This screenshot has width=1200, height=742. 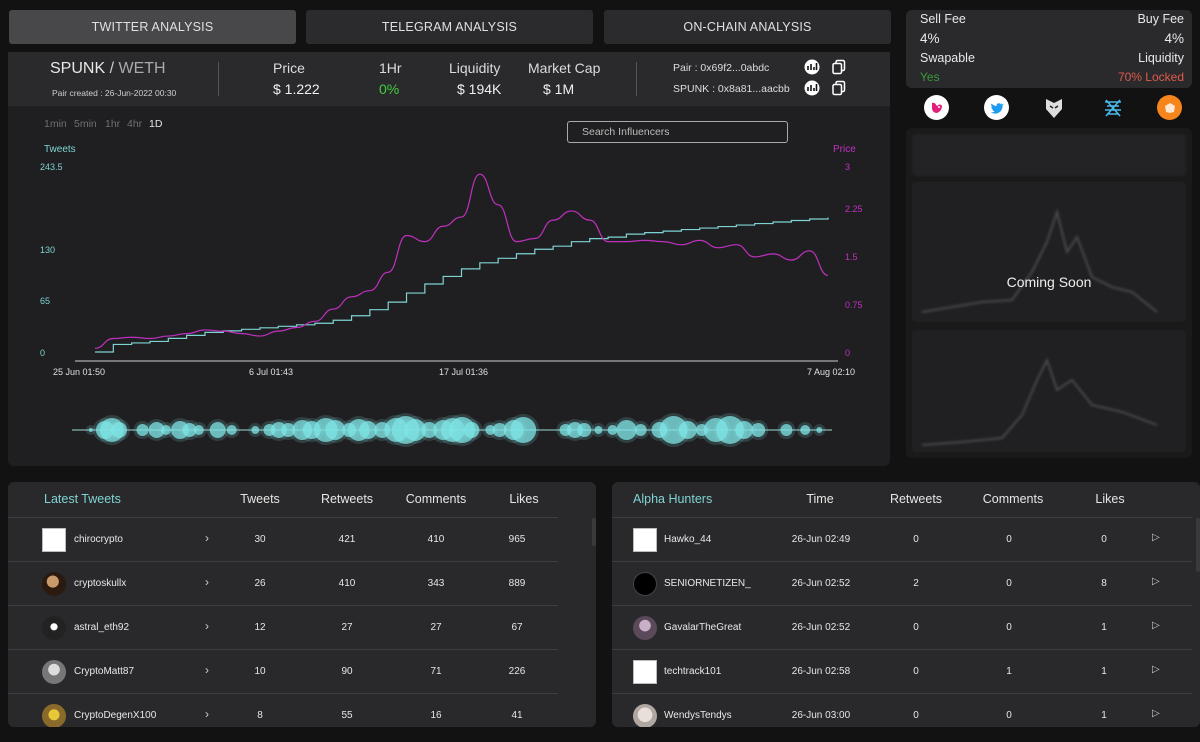 I want to click on table-row: Hawko_44 26-Jun 02:49 0 0 0 ▷, so click(x=902, y=539).